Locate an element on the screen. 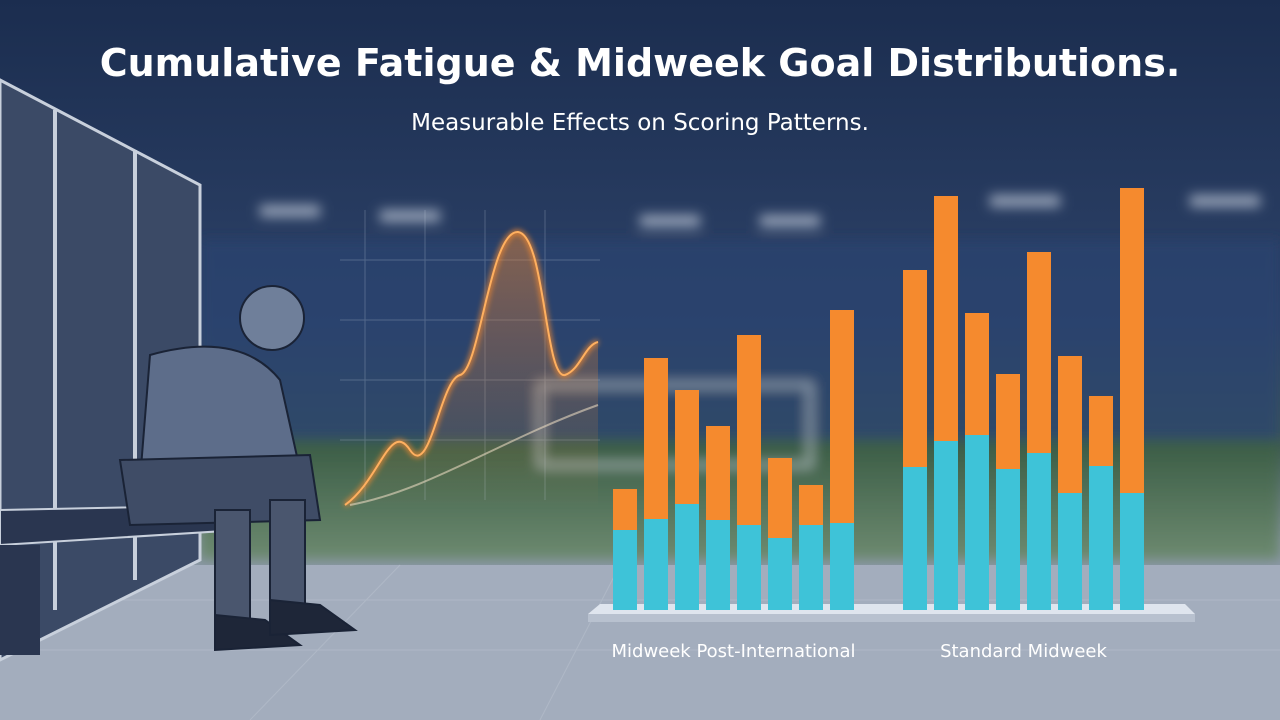 The width and height of the screenshot is (1280, 720). subtitle: Measurable Effects on Scoring Patterns. is located at coordinates (640, 123).